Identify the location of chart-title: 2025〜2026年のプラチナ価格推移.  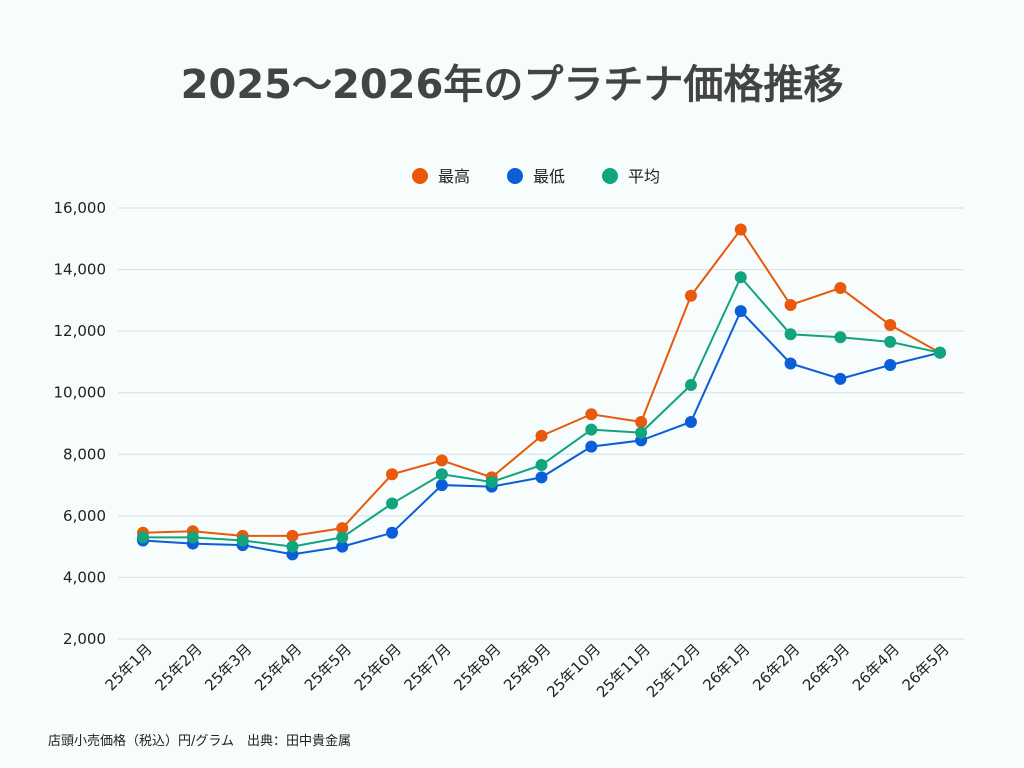
(512, 85).